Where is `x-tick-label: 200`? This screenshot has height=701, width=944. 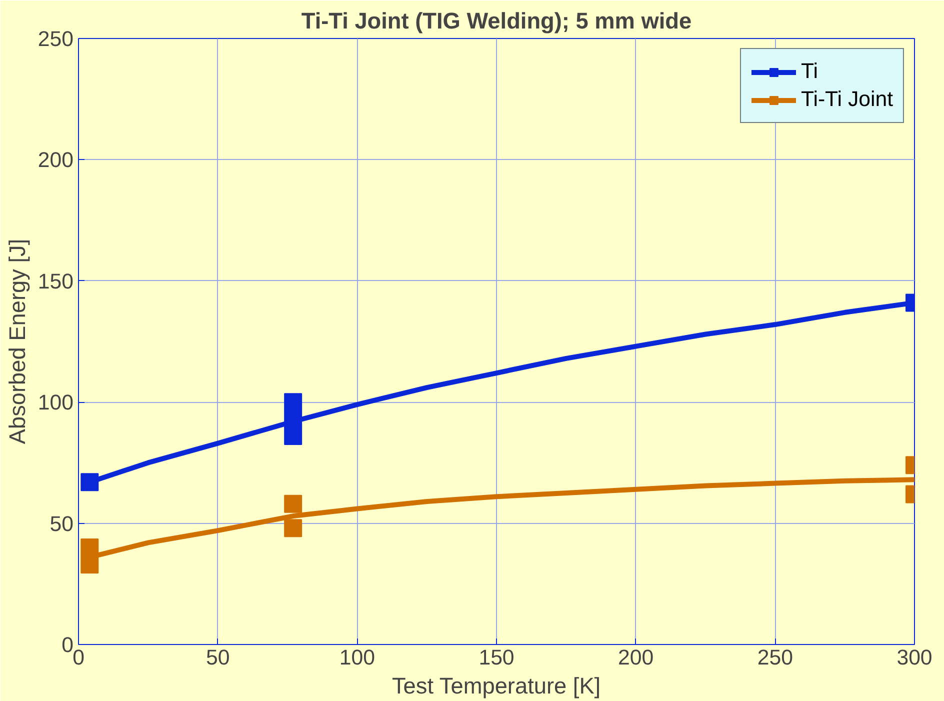 x-tick-label: 200 is located at coordinates (636, 658).